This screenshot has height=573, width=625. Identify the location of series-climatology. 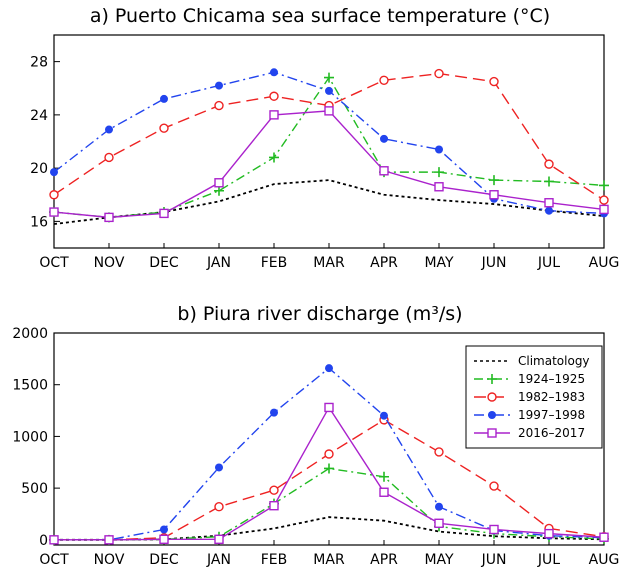
(329, 528).